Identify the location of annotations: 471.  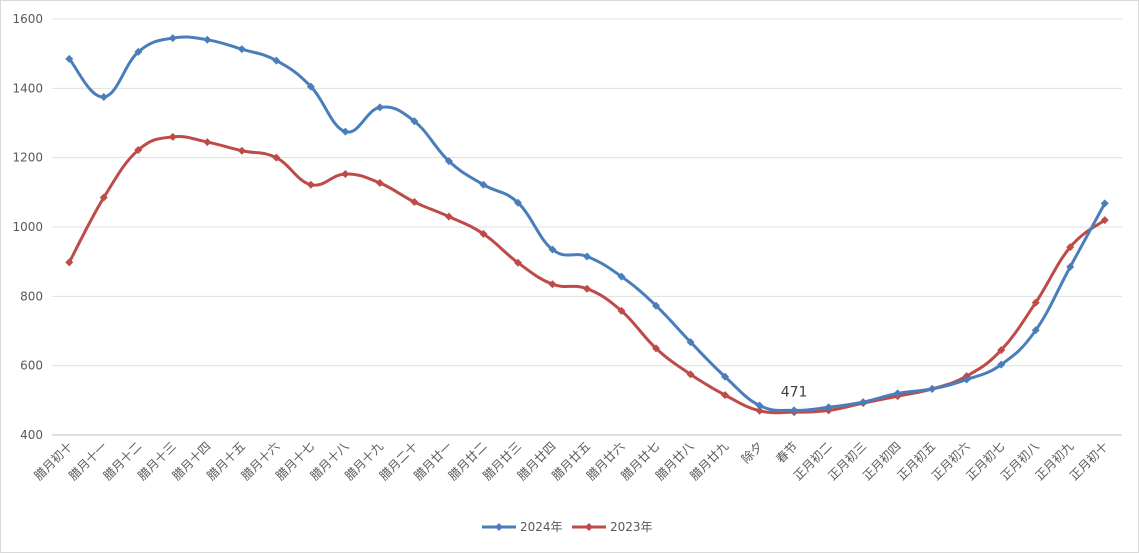
(794, 392).